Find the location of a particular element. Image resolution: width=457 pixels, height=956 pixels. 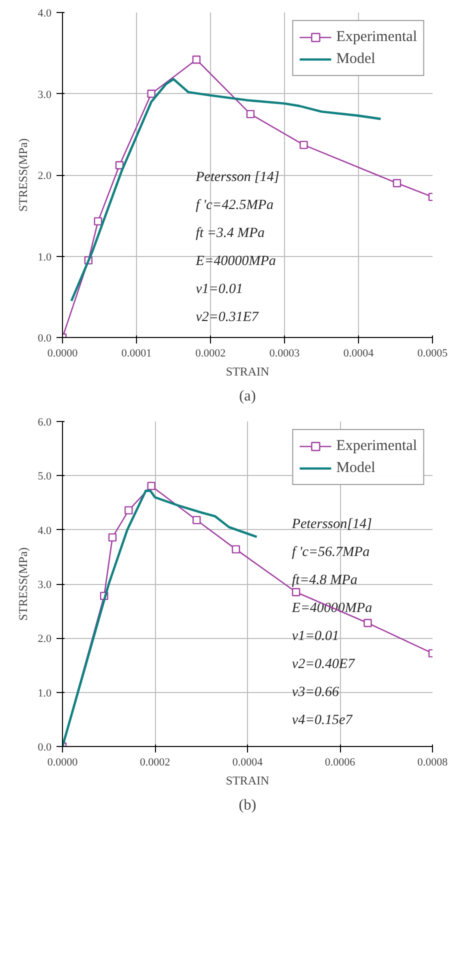

text: (a) is located at coordinates (247, 396).